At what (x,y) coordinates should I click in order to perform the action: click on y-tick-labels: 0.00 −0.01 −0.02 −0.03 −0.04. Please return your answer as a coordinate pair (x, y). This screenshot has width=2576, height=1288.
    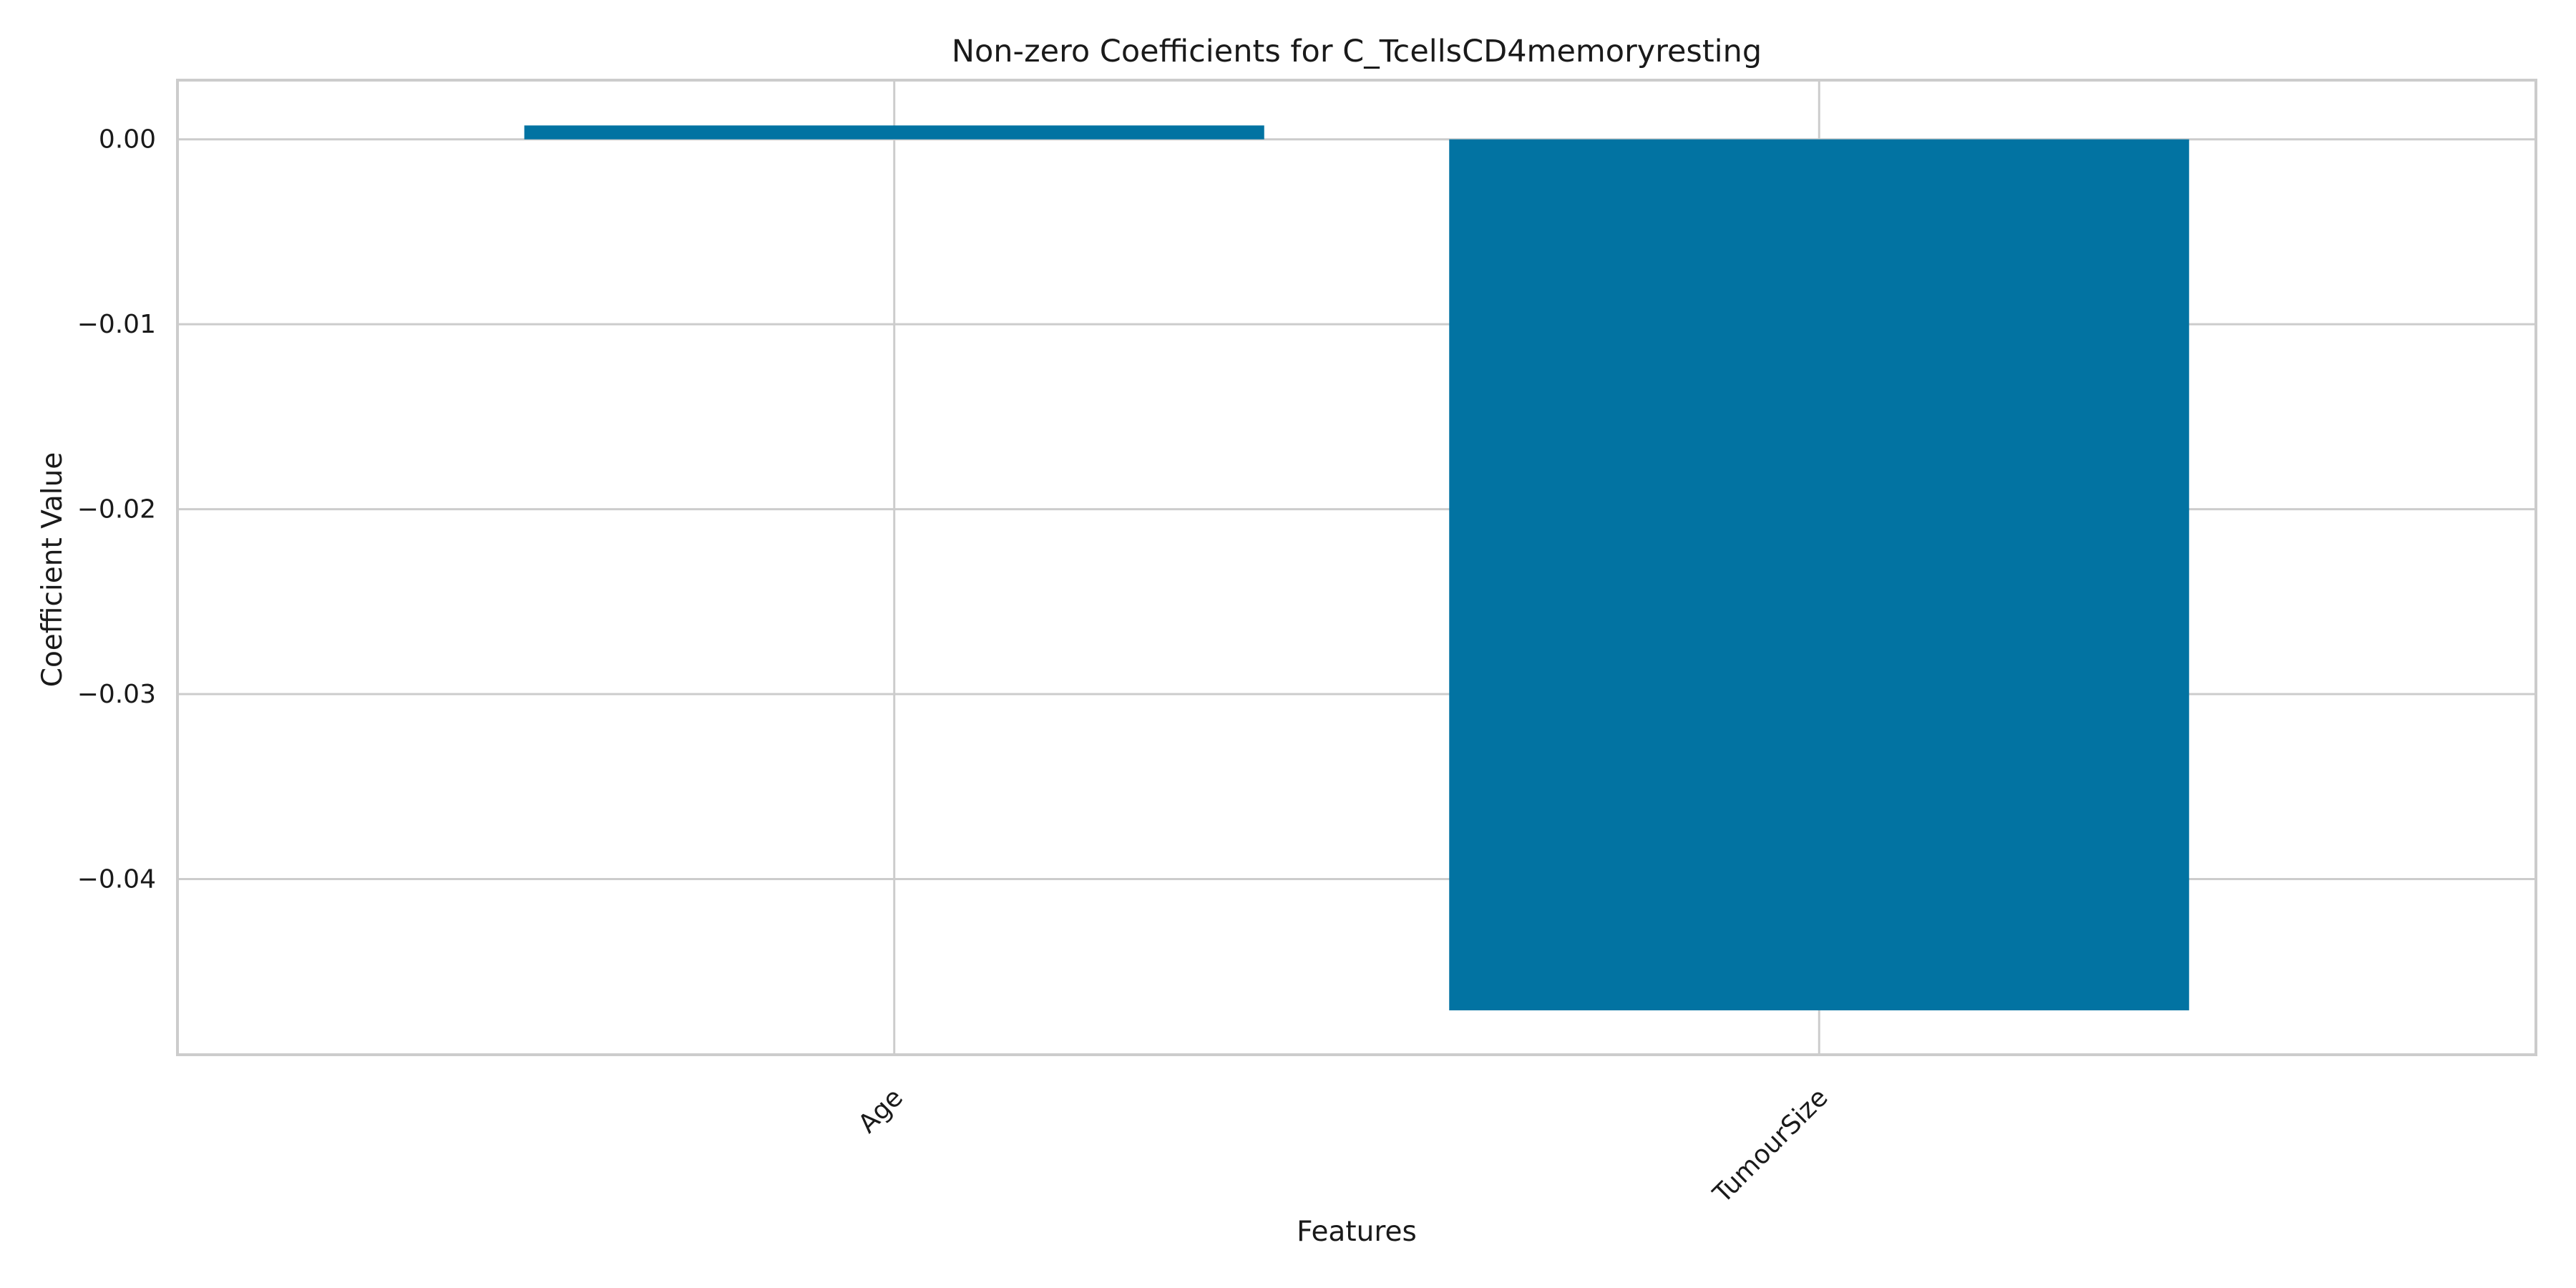
    Looking at the image, I should click on (116, 509).